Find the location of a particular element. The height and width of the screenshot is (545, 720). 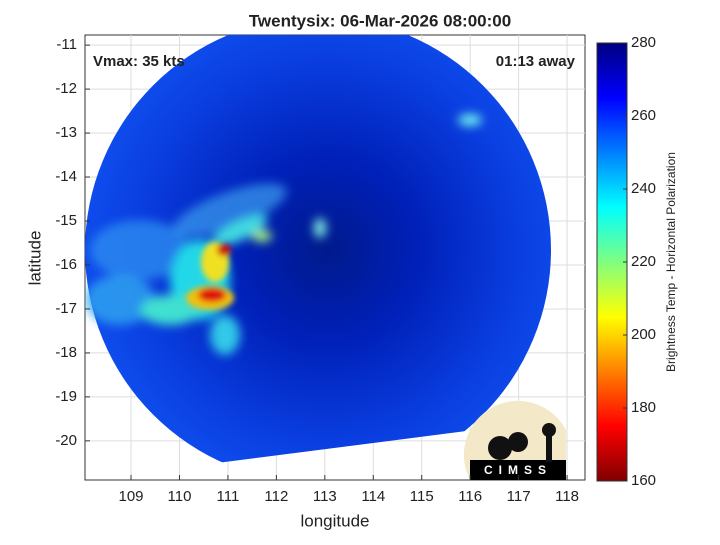

logo-text: CIMSS is located at coordinates (518, 470).